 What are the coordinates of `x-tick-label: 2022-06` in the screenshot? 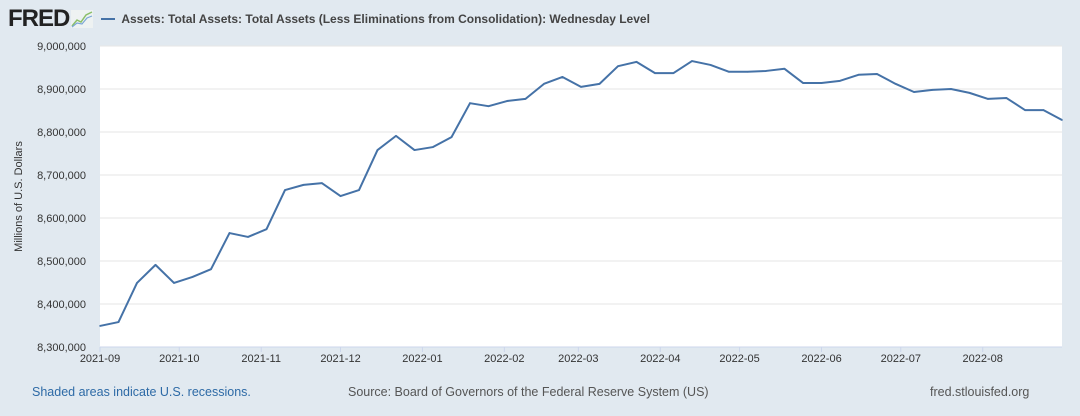 It's located at (821, 359).